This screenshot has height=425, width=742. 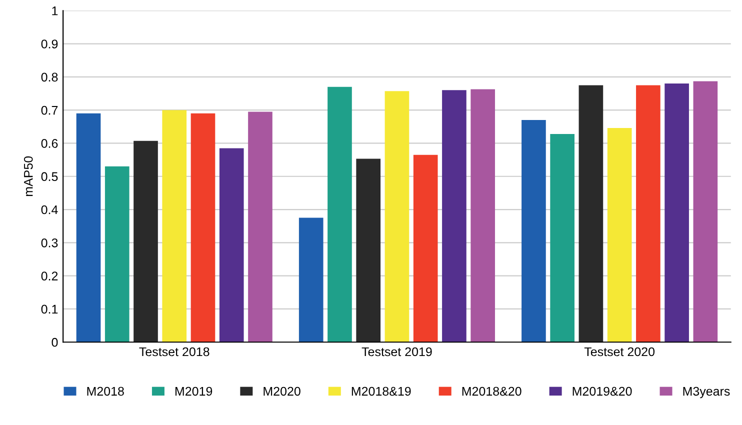 What do you see at coordinates (49, 243) in the screenshot?
I see `y-tick-label: 0.3` at bounding box center [49, 243].